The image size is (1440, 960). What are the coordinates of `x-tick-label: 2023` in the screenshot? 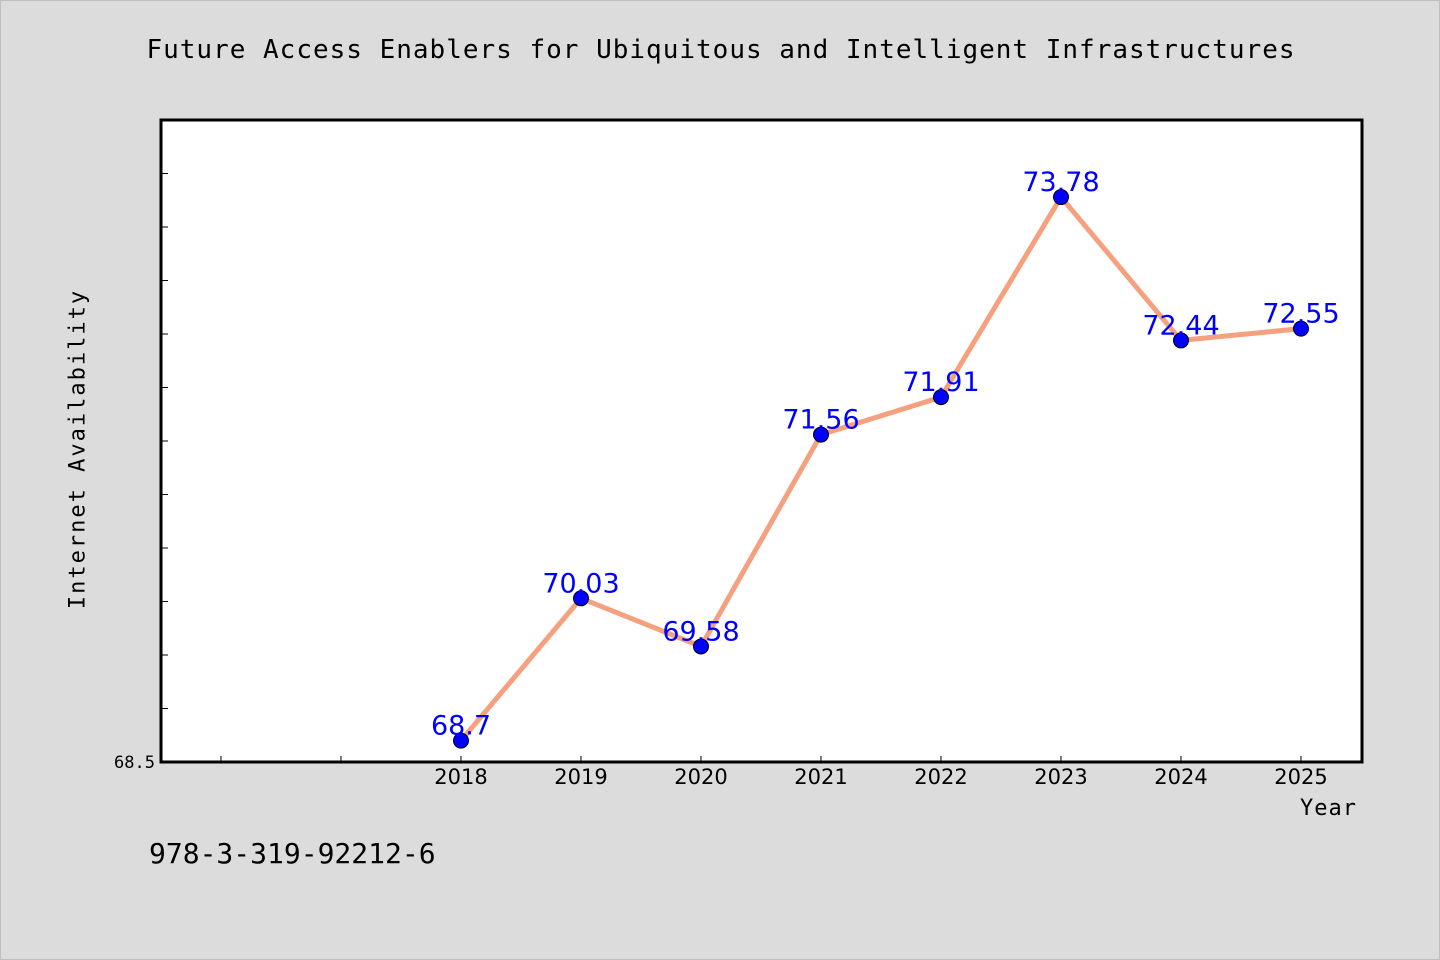 It's located at (1060, 777).